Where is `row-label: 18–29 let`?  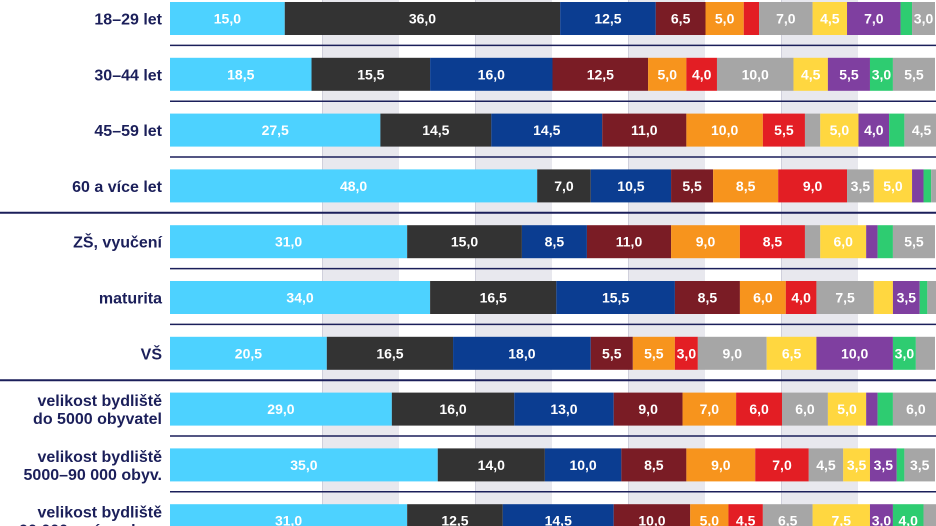 row-label: 18–29 let is located at coordinates (128, 20).